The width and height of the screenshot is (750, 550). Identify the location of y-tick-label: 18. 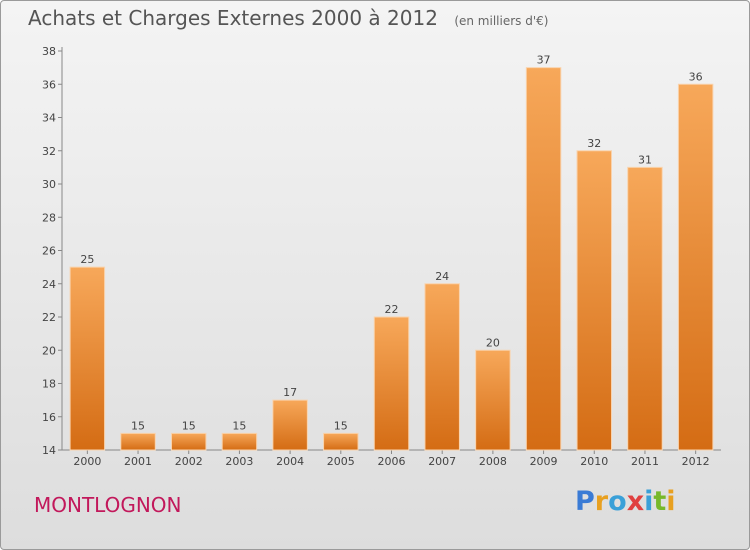
(49, 384).